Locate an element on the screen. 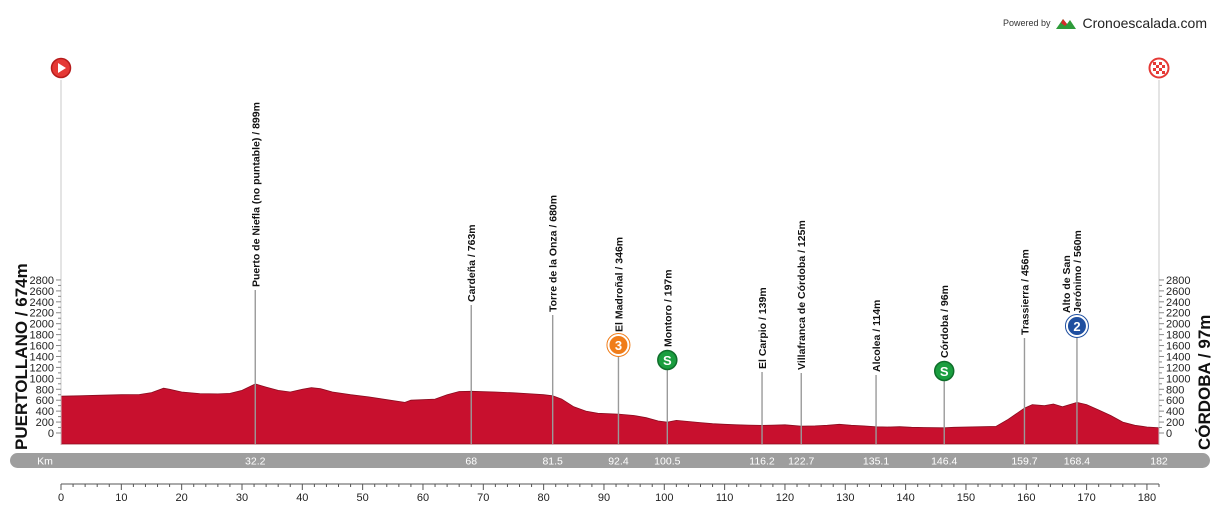 The height and width of the screenshot is (511, 1221). km-bar-tick-label: 146.4 is located at coordinates (944, 462).